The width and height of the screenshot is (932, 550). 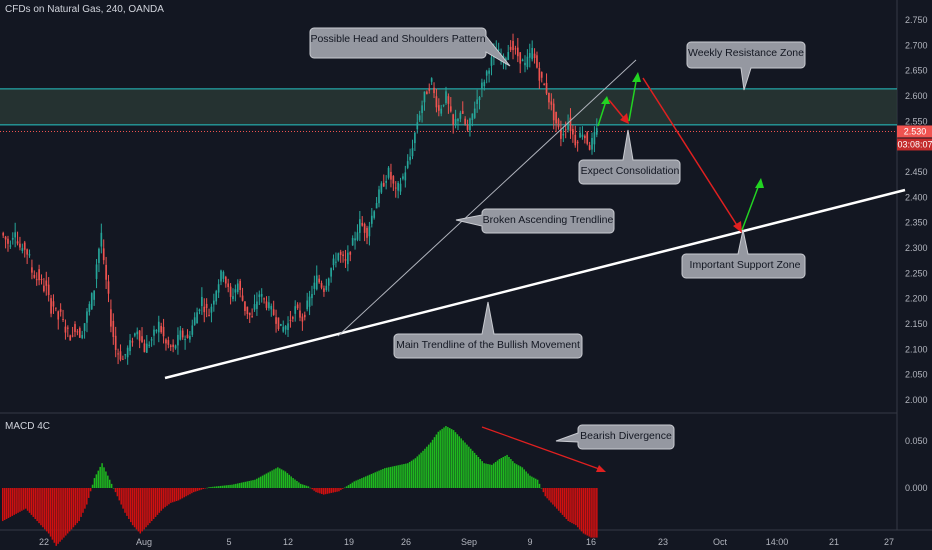 I want to click on callout-main-trendline: Main Trendline of the Bullish Movement, so click(x=488, y=330).